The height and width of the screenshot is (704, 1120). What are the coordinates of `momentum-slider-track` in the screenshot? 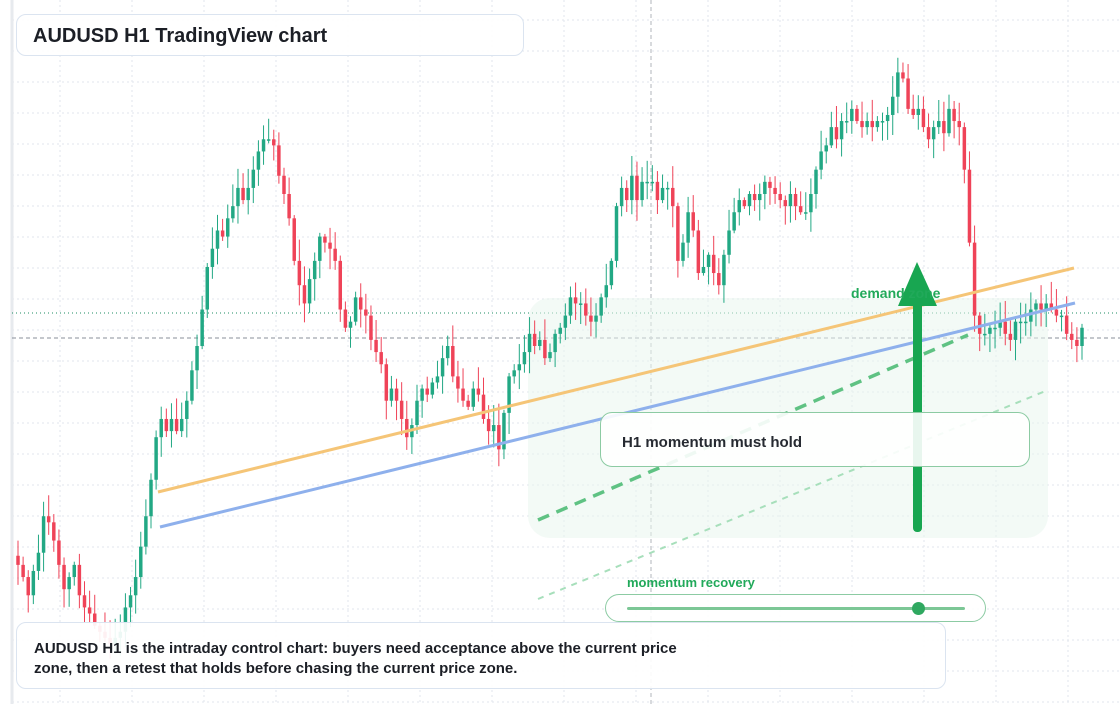 It's located at (796, 608).